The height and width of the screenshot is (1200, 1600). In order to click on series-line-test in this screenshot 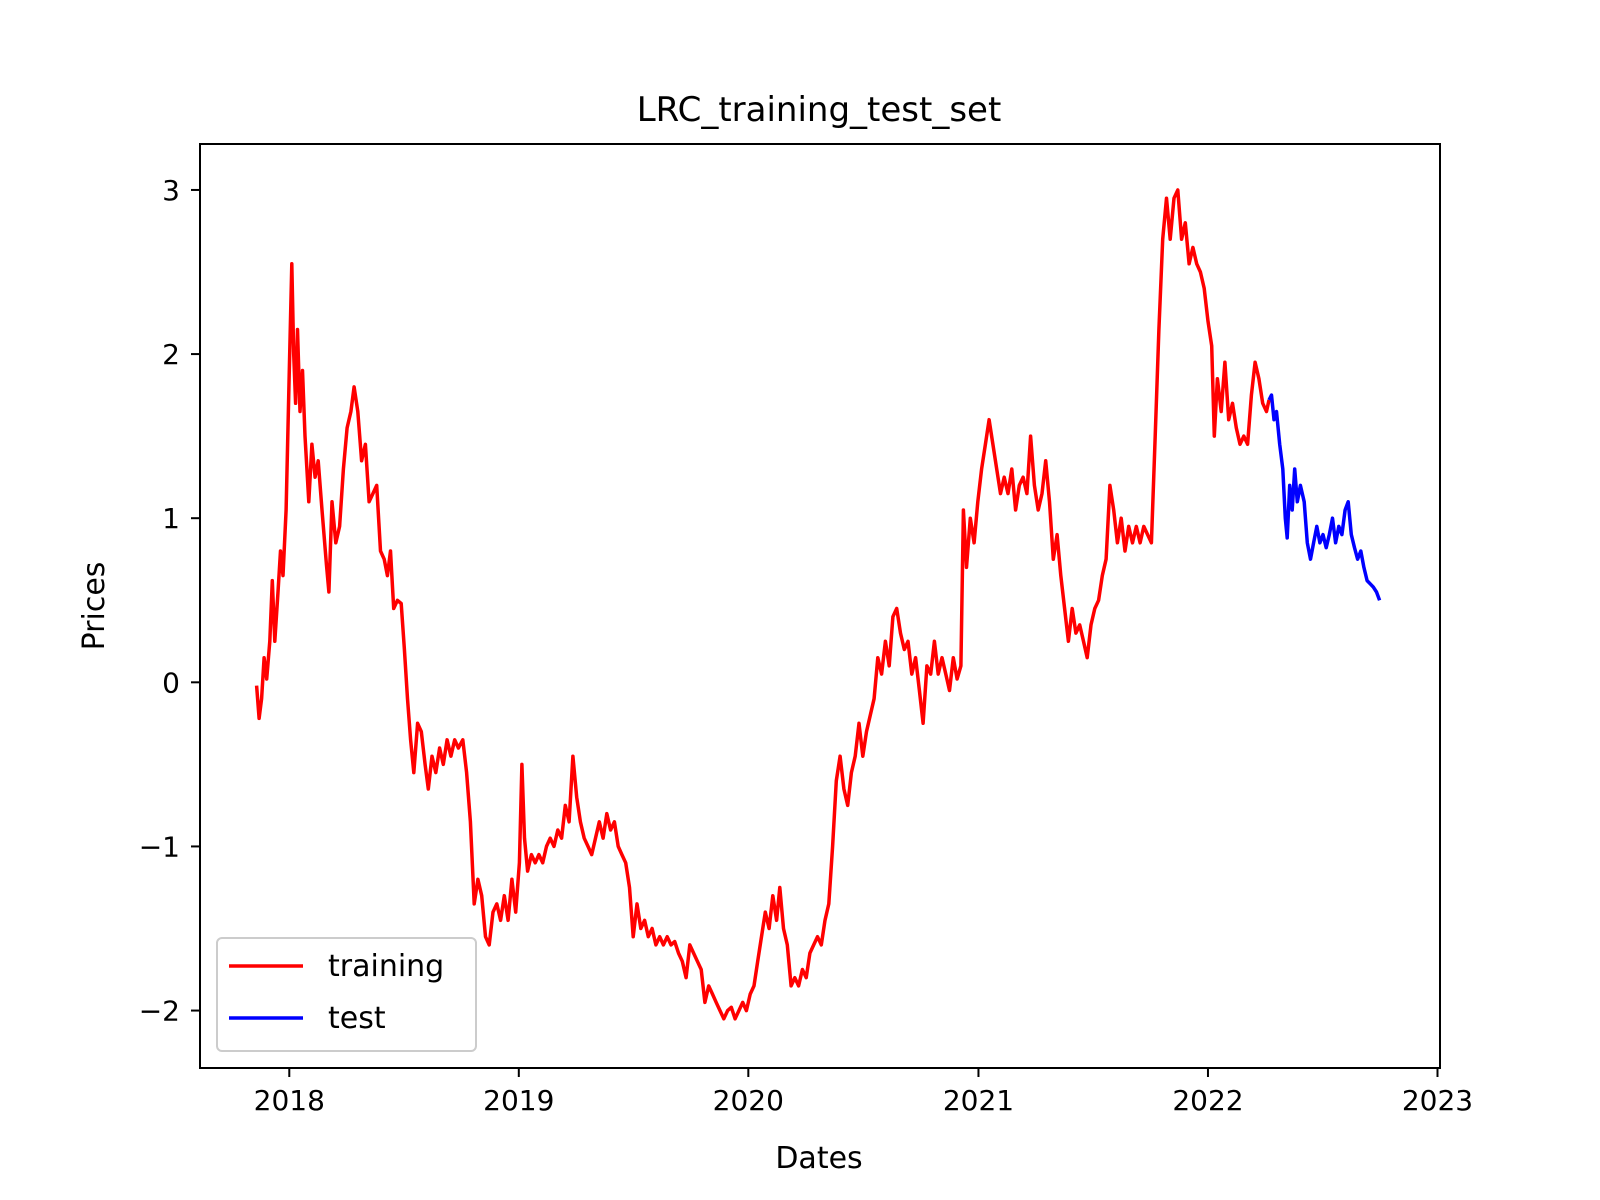, I will do `click(1324, 497)`.